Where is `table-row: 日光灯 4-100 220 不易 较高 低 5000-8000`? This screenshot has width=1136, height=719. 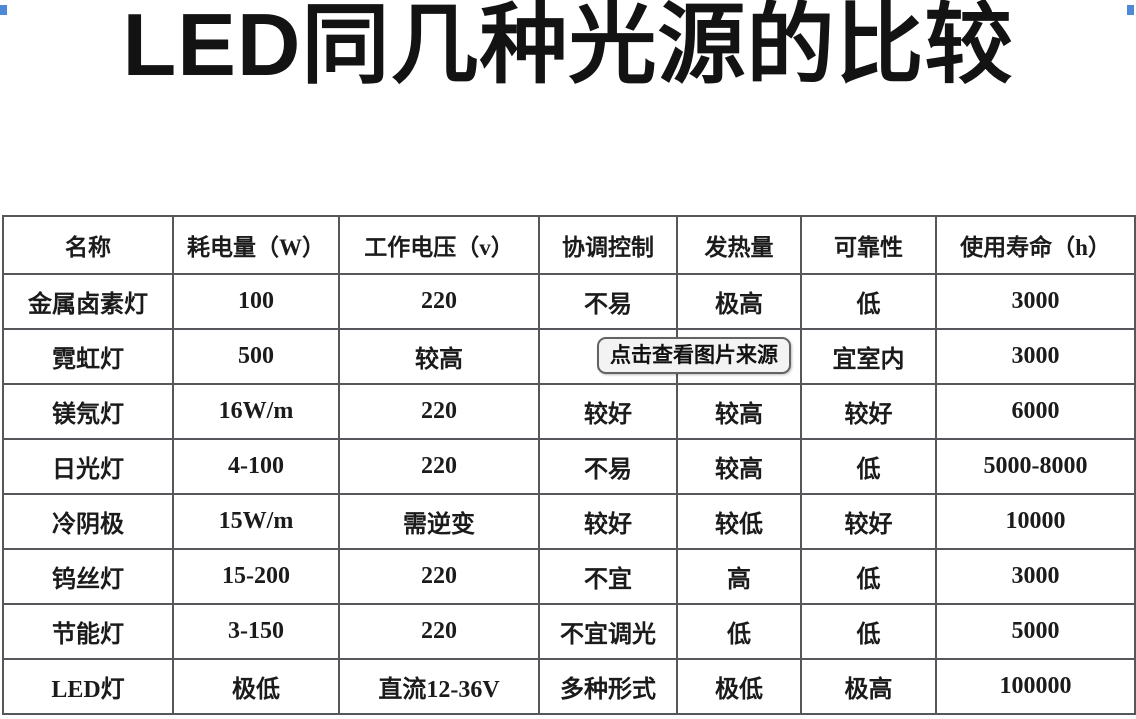 table-row: 日光灯 4-100 220 不易 较高 低 5000-8000 is located at coordinates (569, 466).